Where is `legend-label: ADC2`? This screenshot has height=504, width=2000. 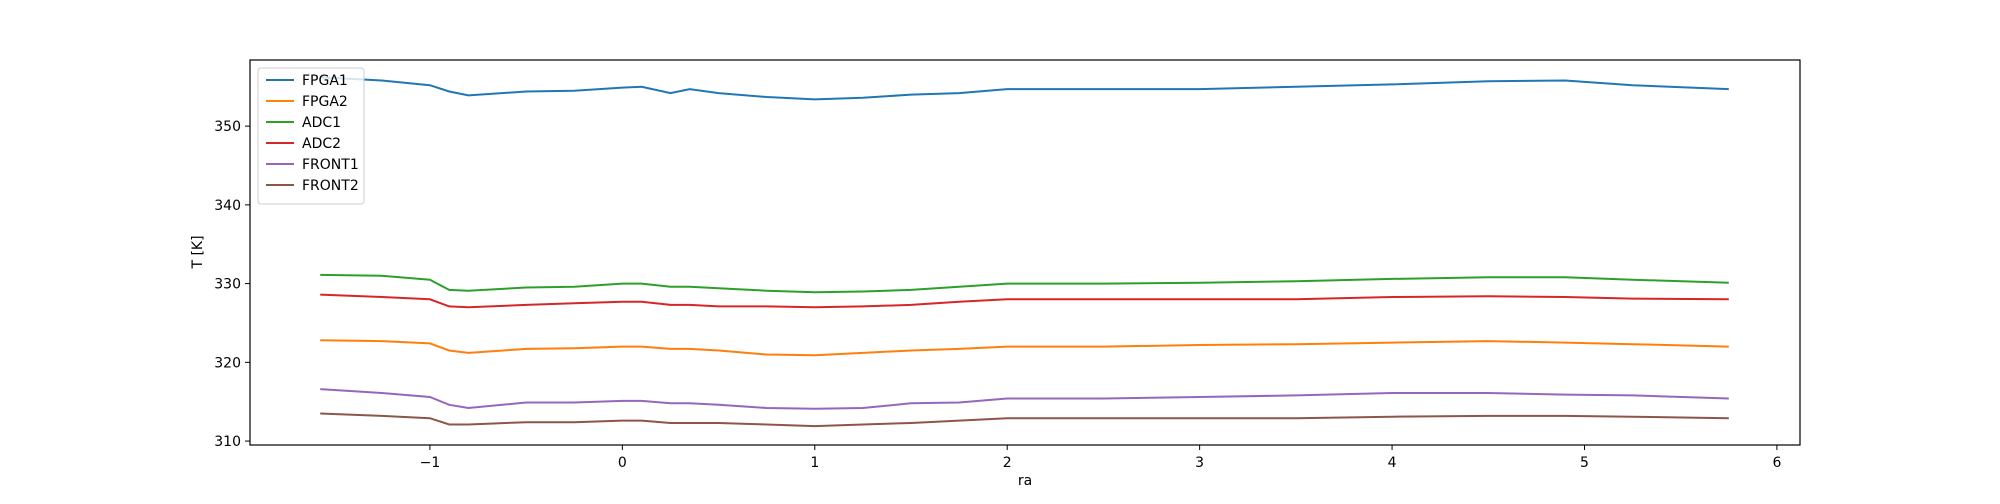
legend-label: ADC2 is located at coordinates (321, 144).